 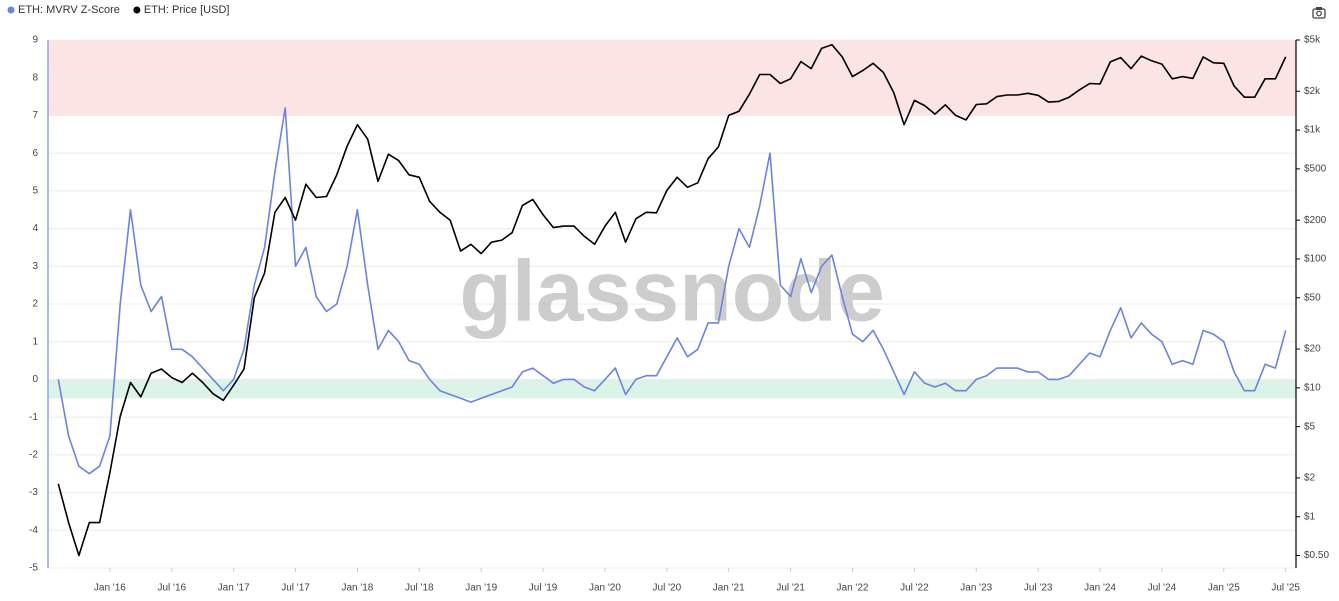 What do you see at coordinates (1310, 478) in the screenshot?
I see `y2-tick-label: $2` at bounding box center [1310, 478].